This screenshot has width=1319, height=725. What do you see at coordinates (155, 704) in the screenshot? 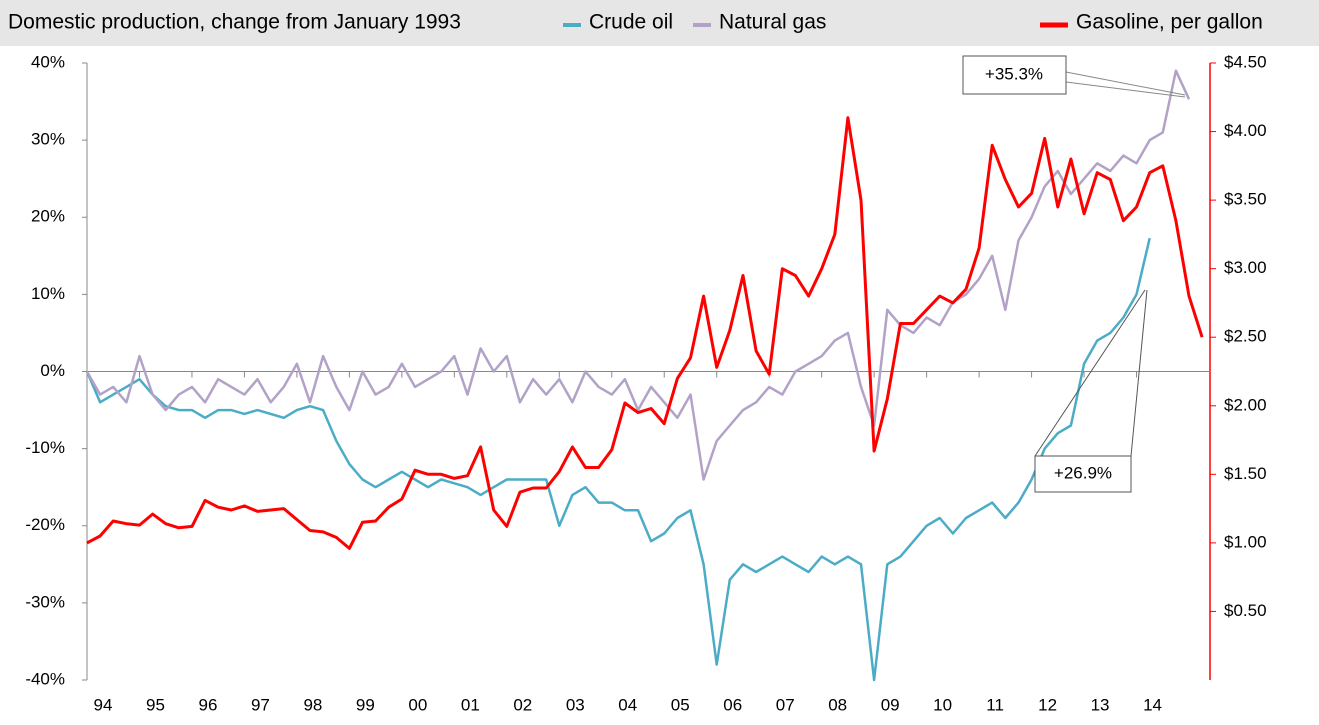
I see `x-tick-label: 95` at bounding box center [155, 704].